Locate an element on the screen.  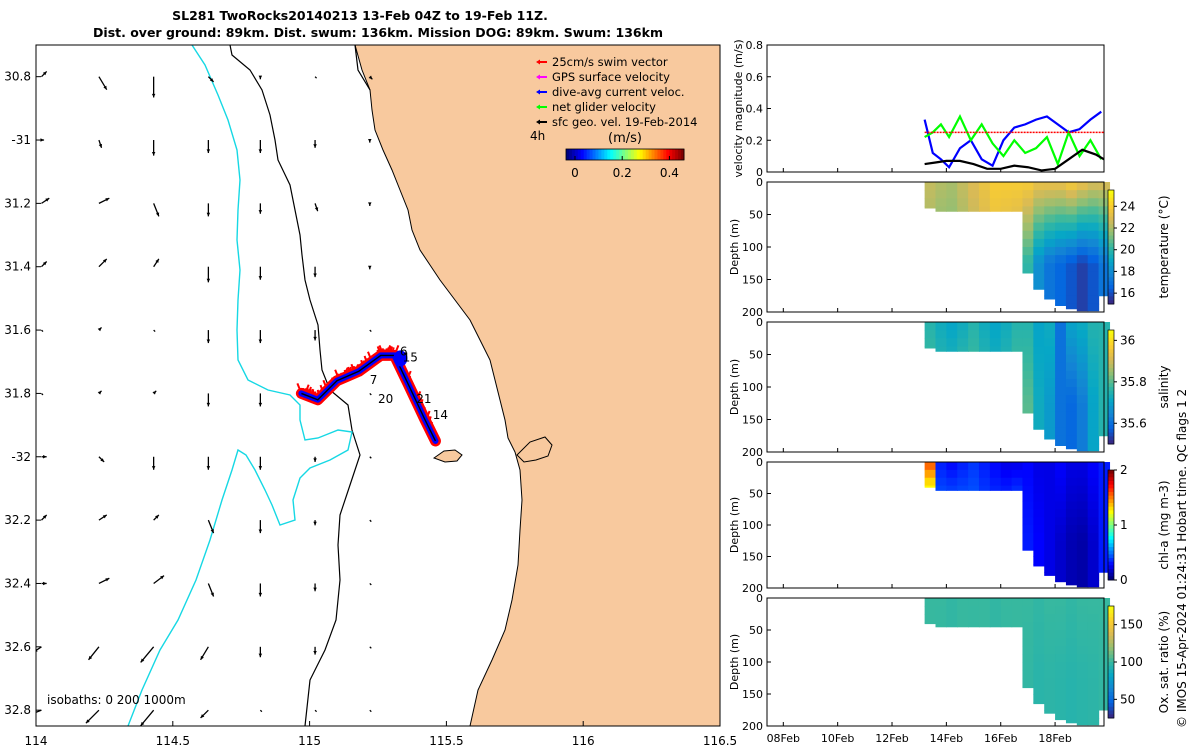
map-y-tick-label: 31.8 is located at coordinates (17, 393).